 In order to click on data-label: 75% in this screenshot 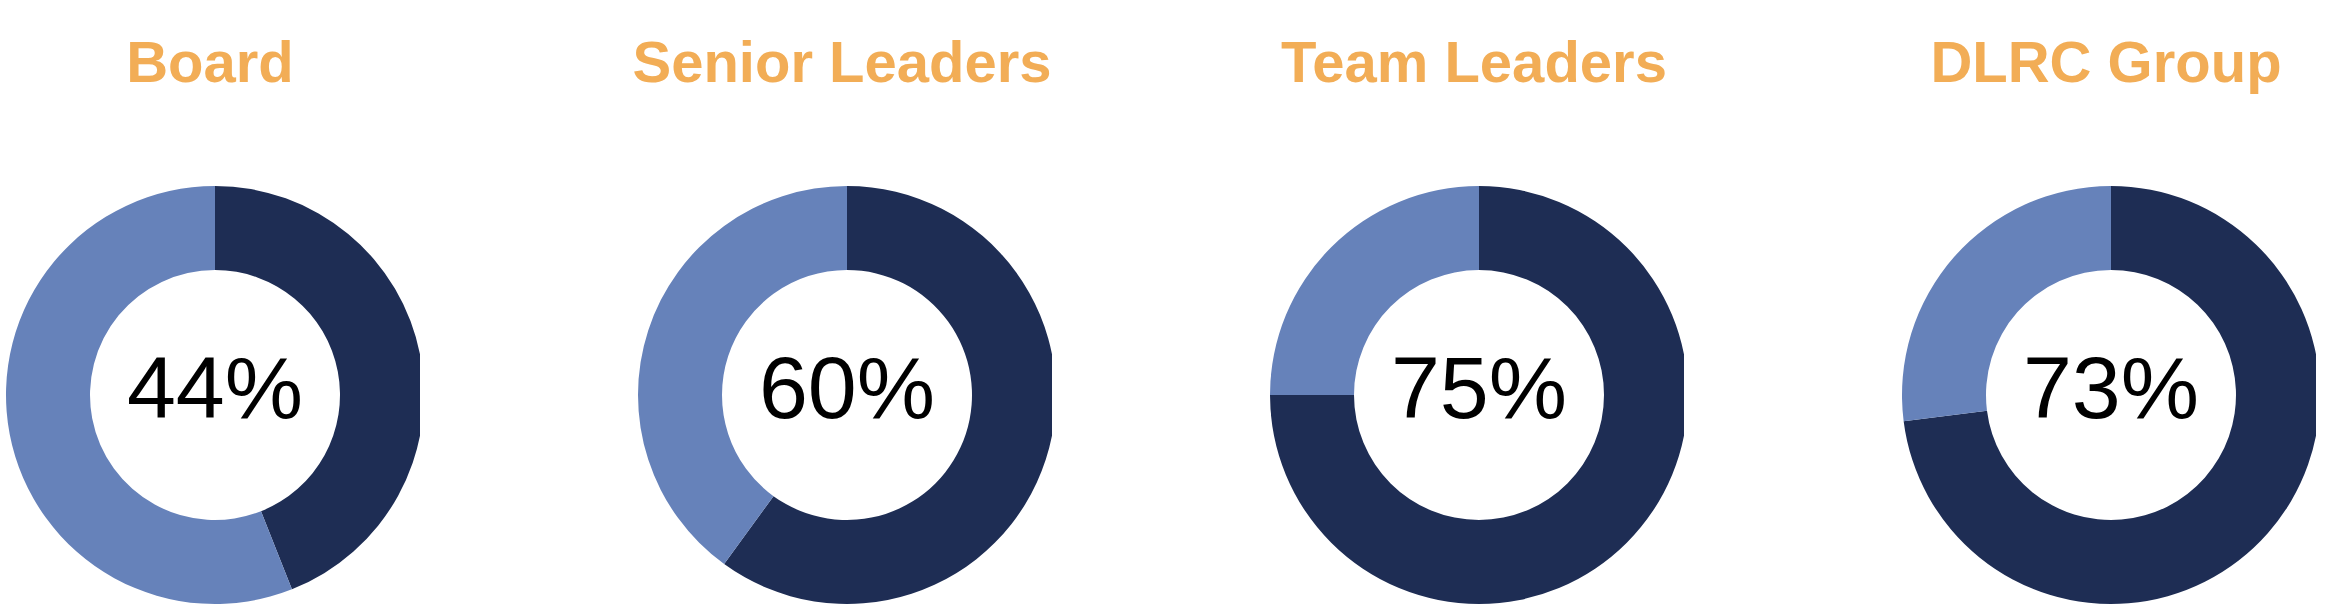, I will do `click(1479, 387)`.